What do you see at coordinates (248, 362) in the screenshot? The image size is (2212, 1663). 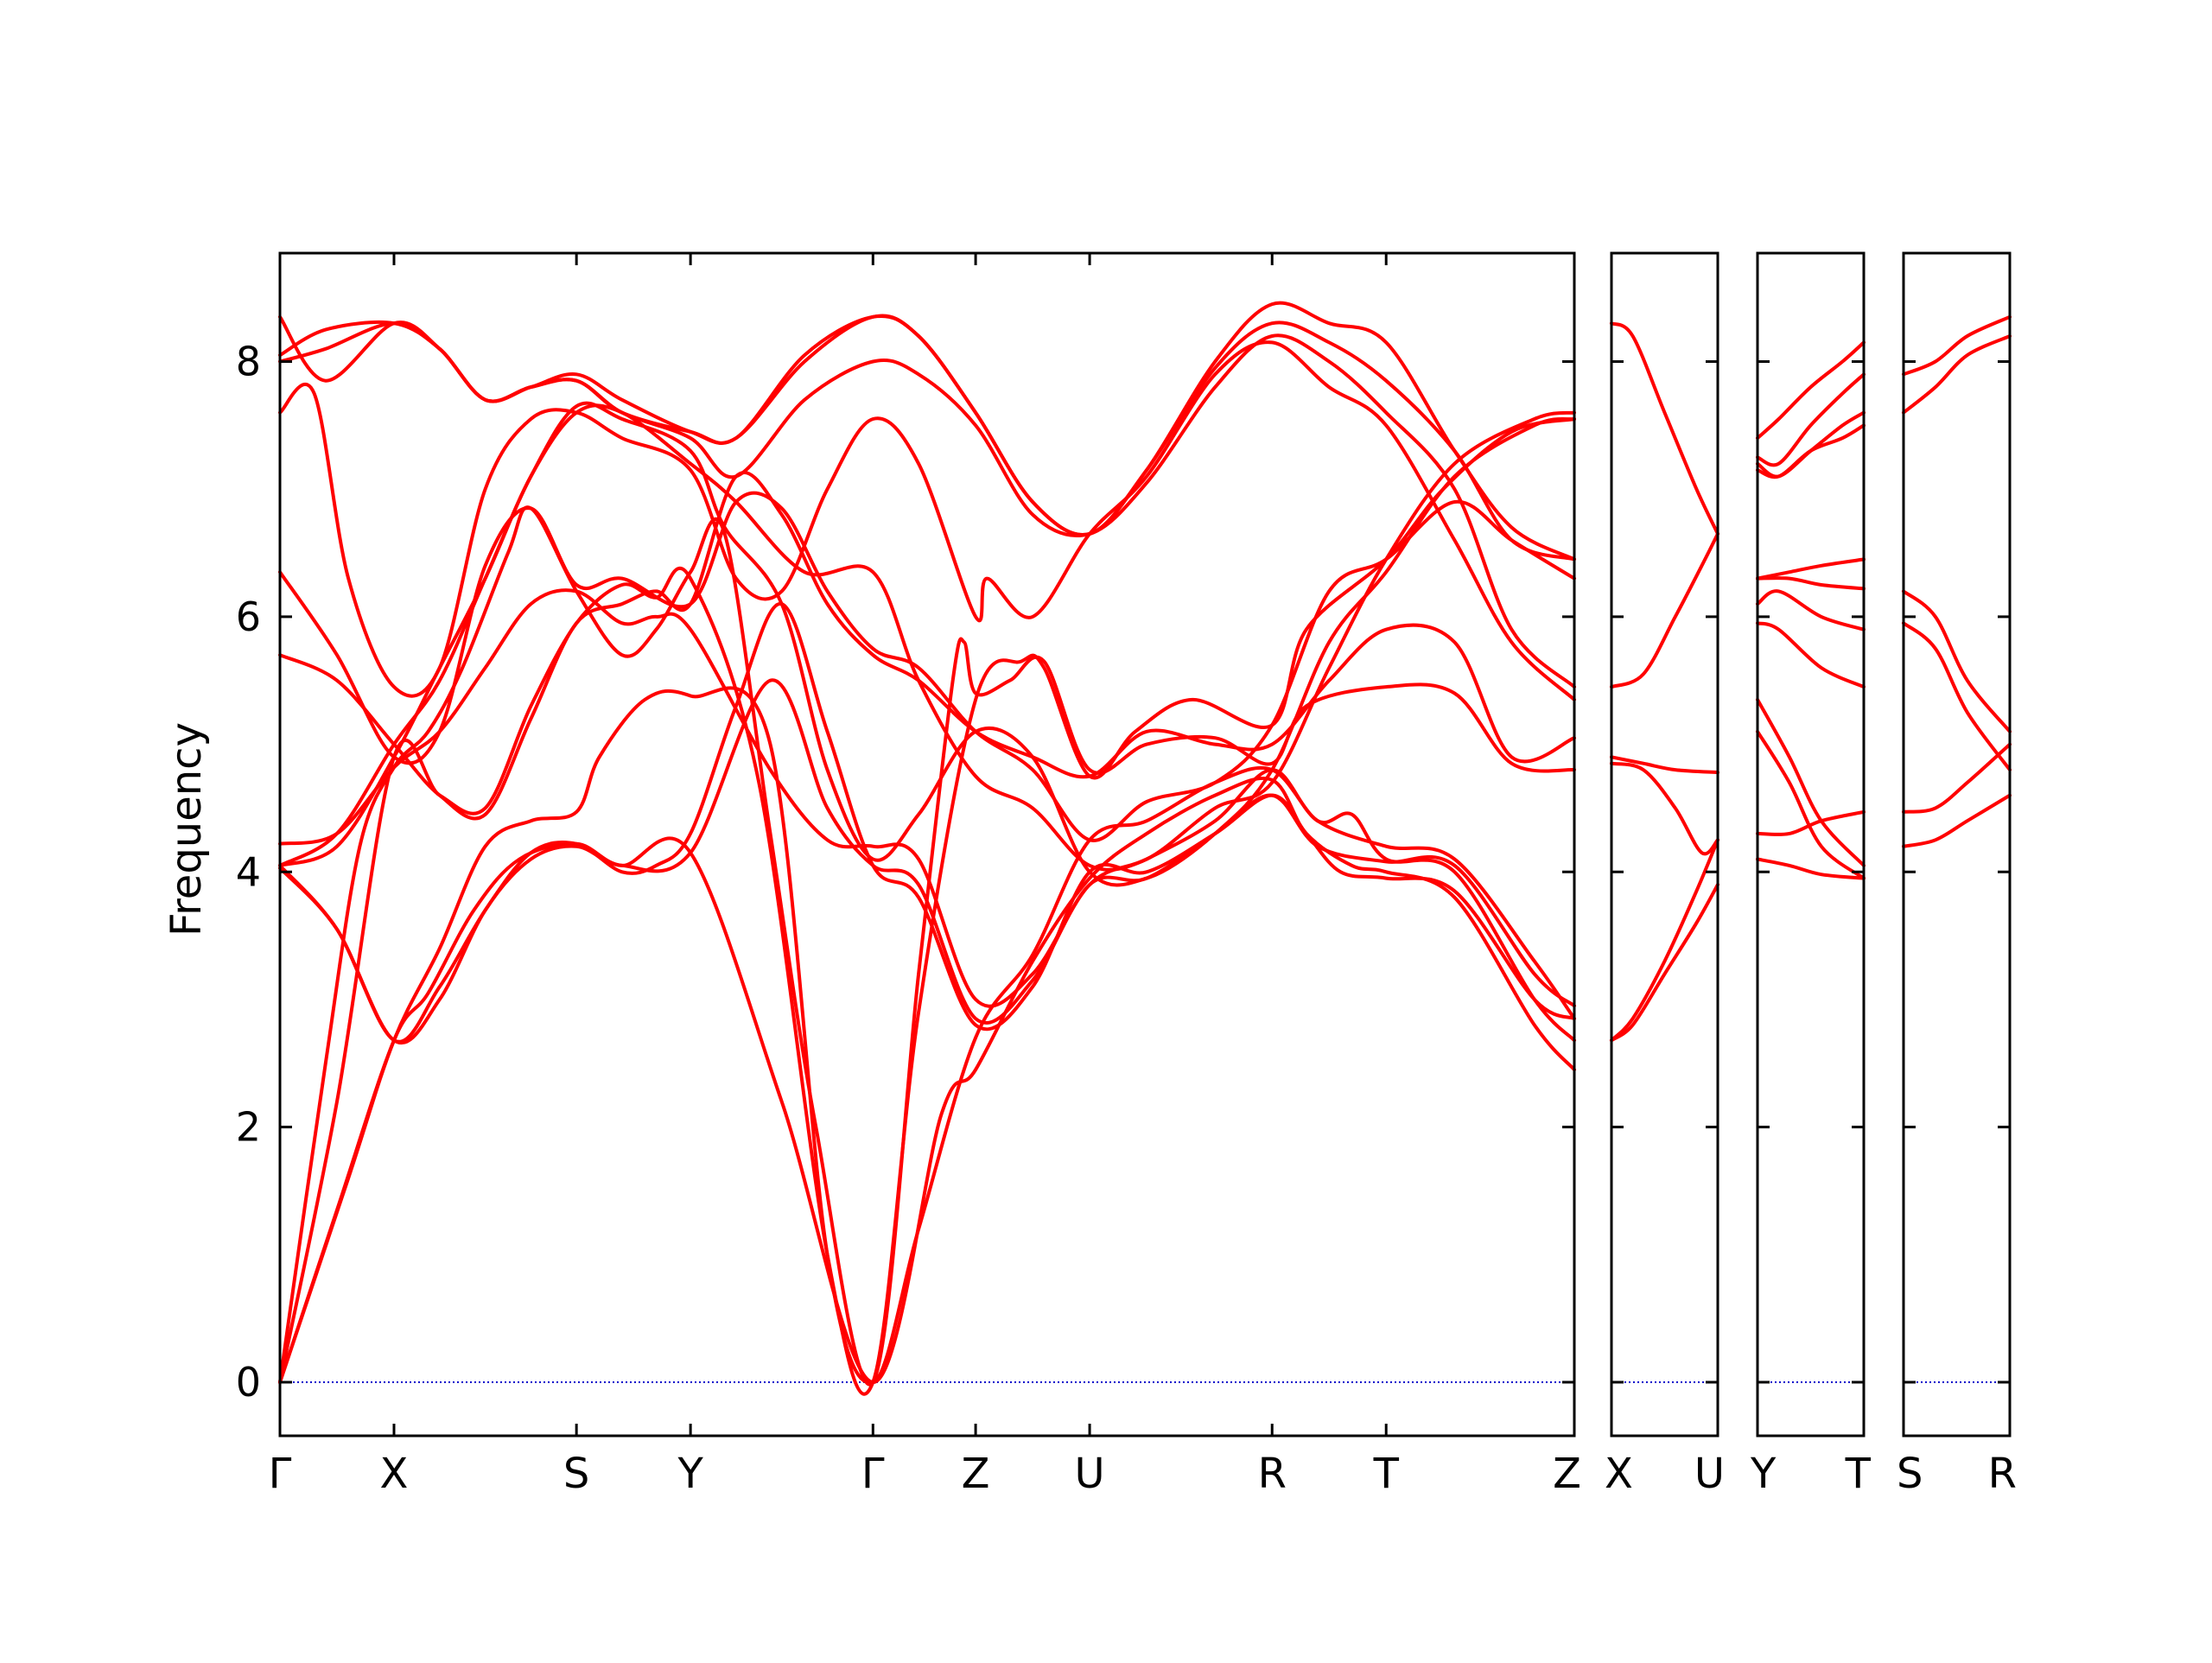 I see `y-tick-label: 8` at bounding box center [248, 362].